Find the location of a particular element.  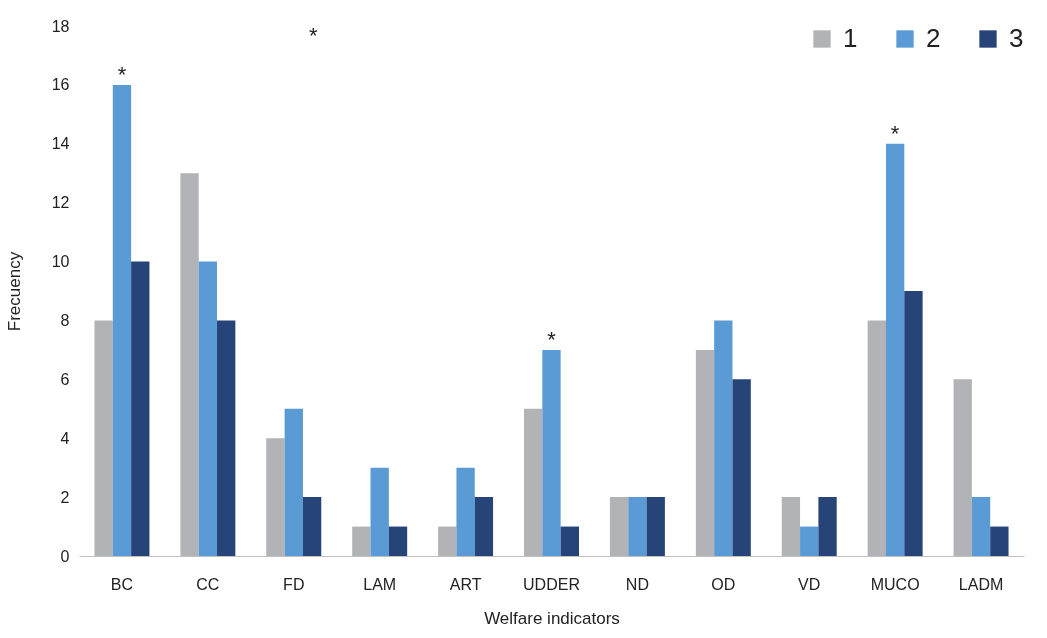

y-tick-label: 10 is located at coordinates (60, 262).